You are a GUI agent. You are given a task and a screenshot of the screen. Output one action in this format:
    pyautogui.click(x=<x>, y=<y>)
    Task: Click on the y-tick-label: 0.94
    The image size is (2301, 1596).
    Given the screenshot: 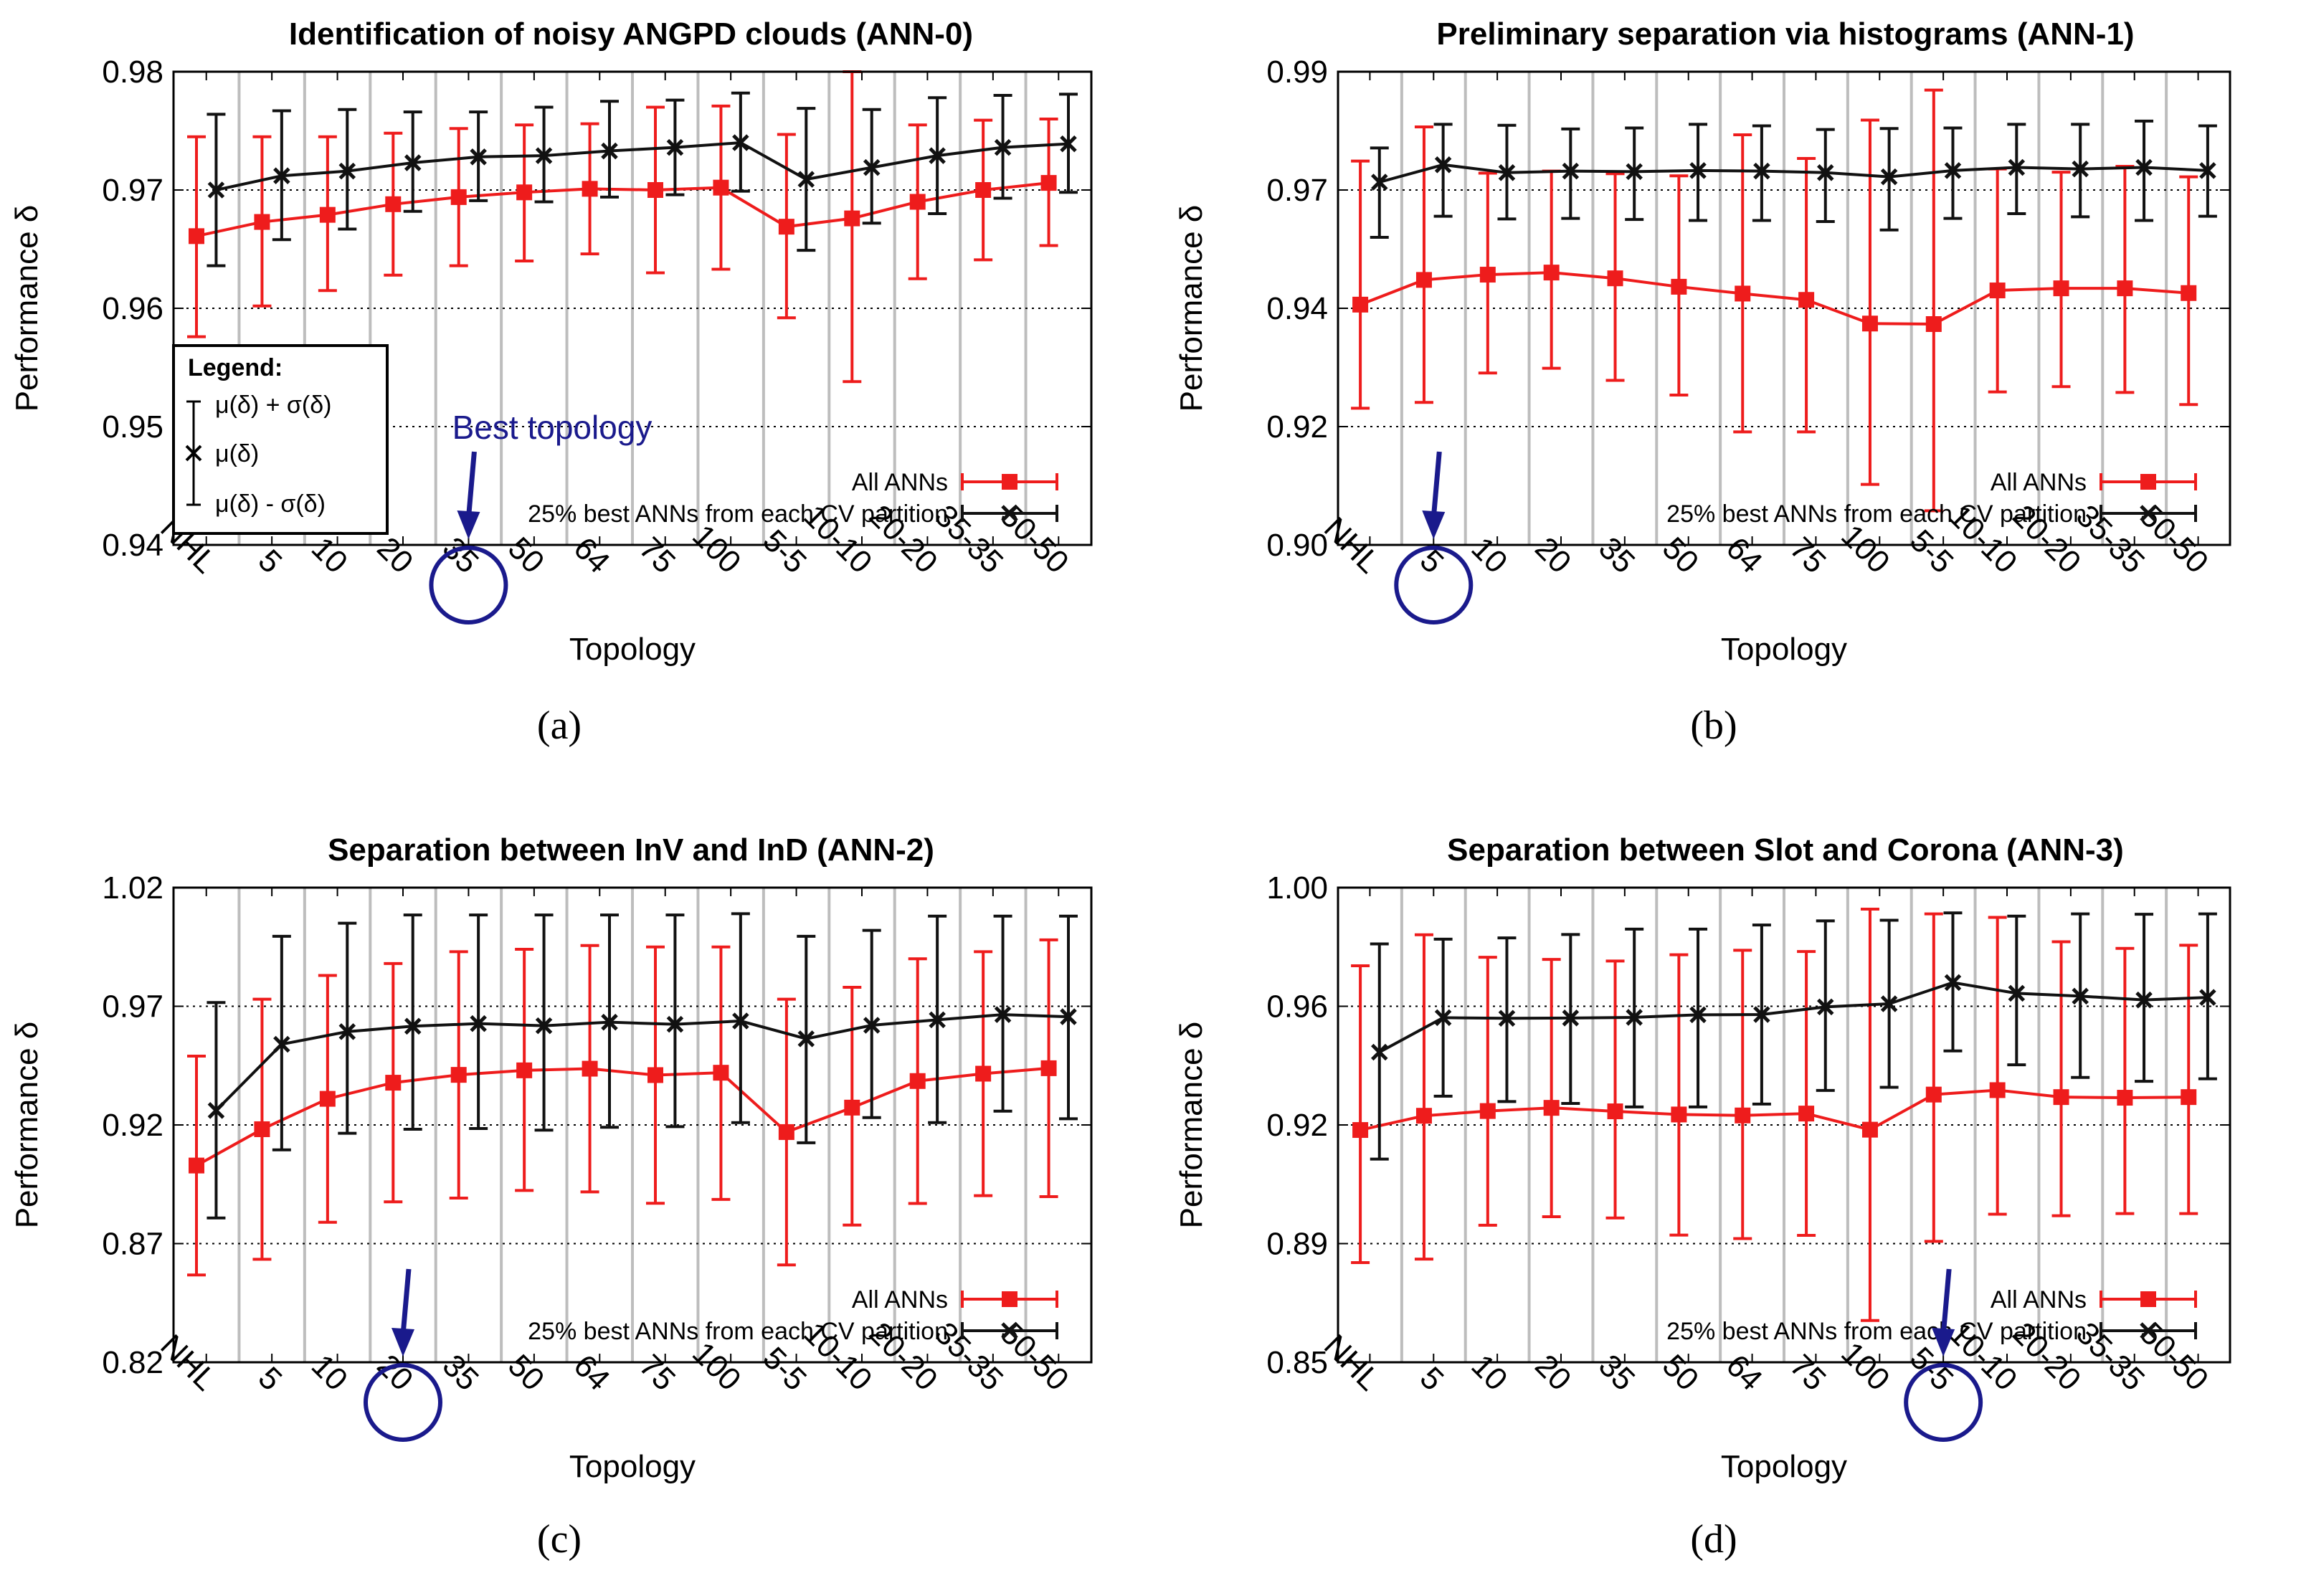 What is the action you would take?
    pyautogui.click(x=1297, y=308)
    